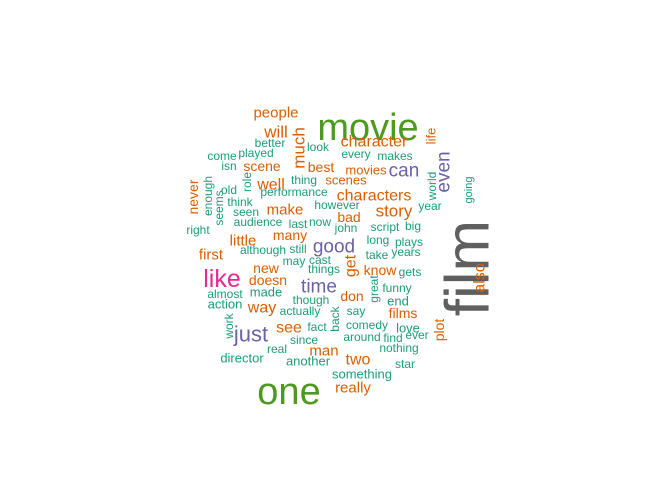 Image resolution: width=672 pixels, height=480 pixels. I want to click on word-nothing: nothing, so click(398, 348).